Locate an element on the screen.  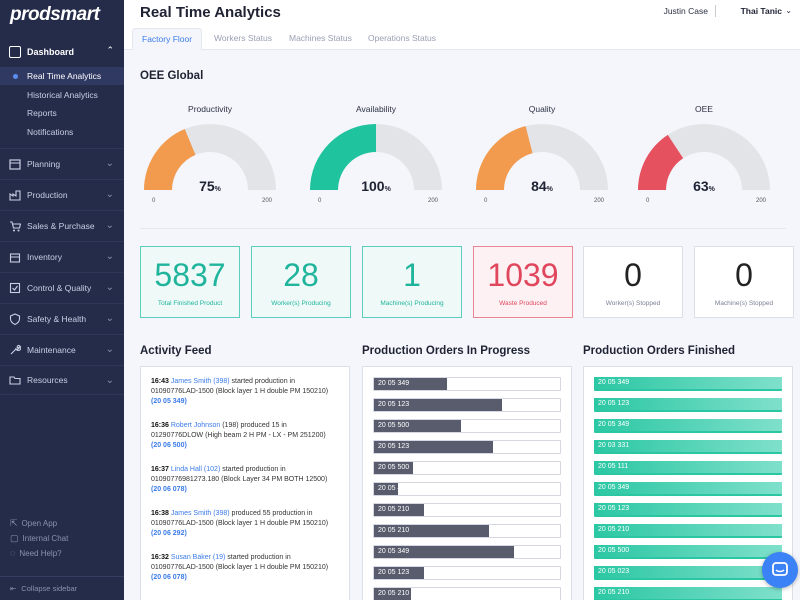
kpi-card: 1 Machine(s) Producing is located at coordinates (412, 282).